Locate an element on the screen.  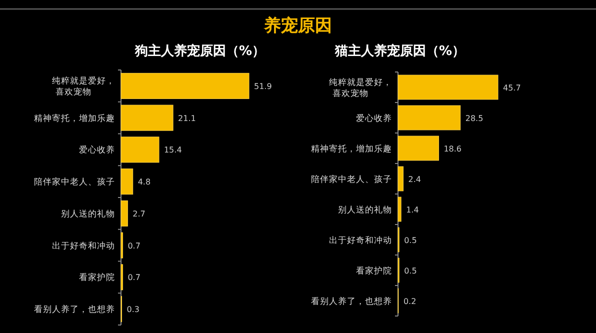
data-label: 2.4 is located at coordinates (414, 179).